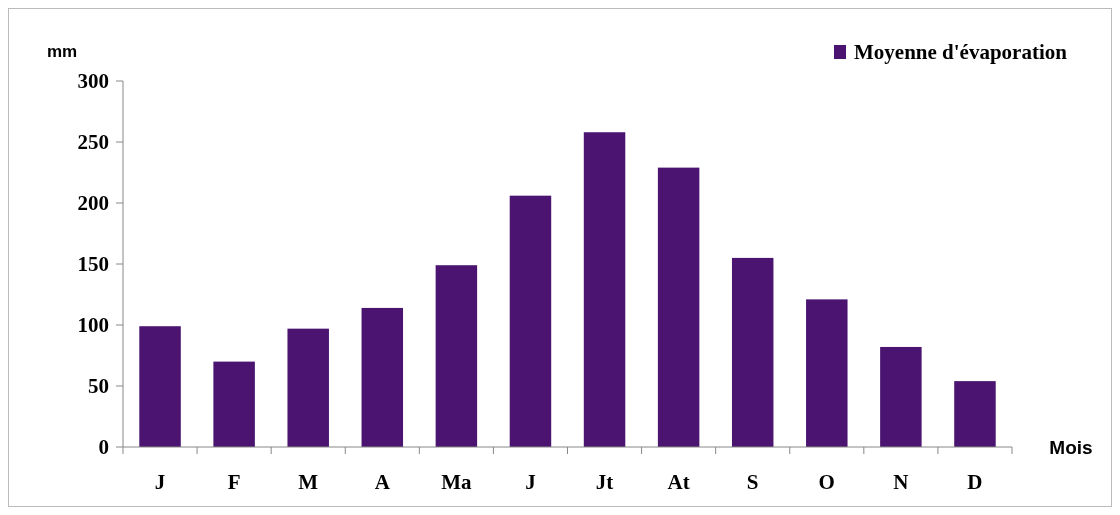 The height and width of the screenshot is (515, 1120). What do you see at coordinates (234, 482) in the screenshot?
I see `x-tick-label: F` at bounding box center [234, 482].